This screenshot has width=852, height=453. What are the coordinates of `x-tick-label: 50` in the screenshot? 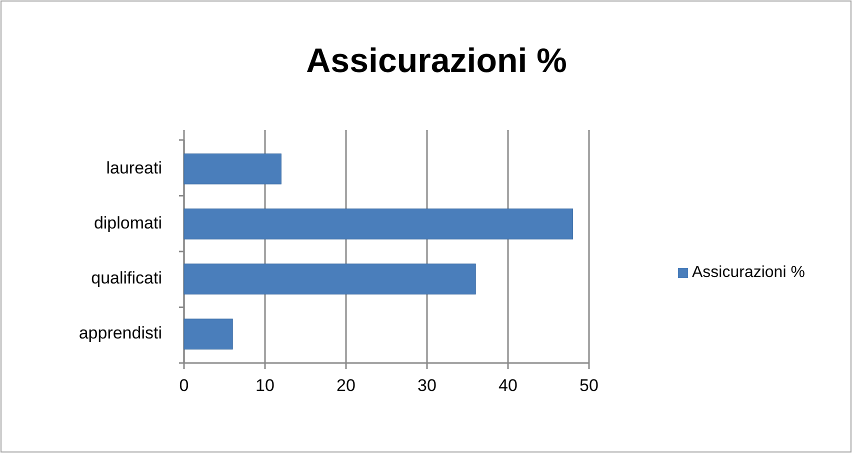 It's located at (589, 385).